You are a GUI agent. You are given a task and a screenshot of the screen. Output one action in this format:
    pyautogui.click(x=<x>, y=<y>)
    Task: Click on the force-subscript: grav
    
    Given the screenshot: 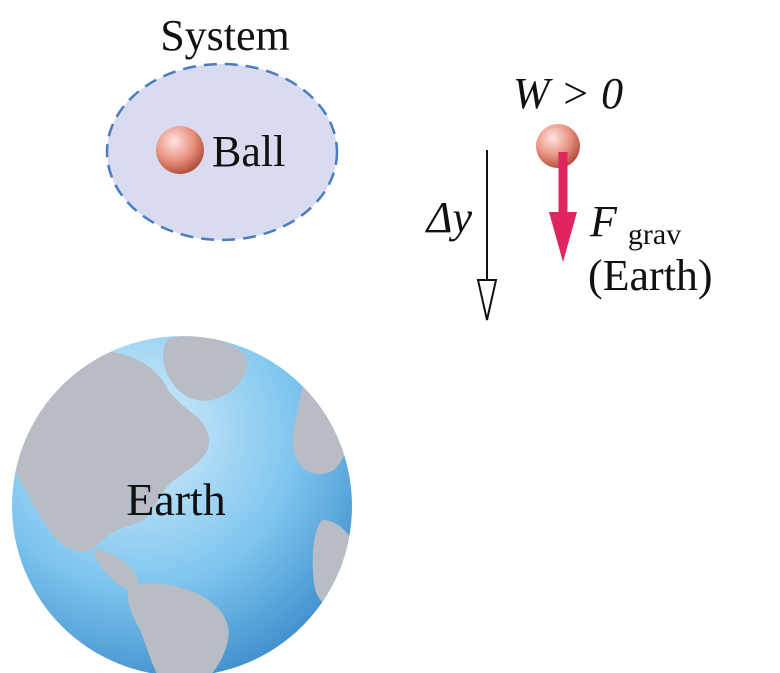 What is the action you would take?
    pyautogui.click(x=654, y=234)
    